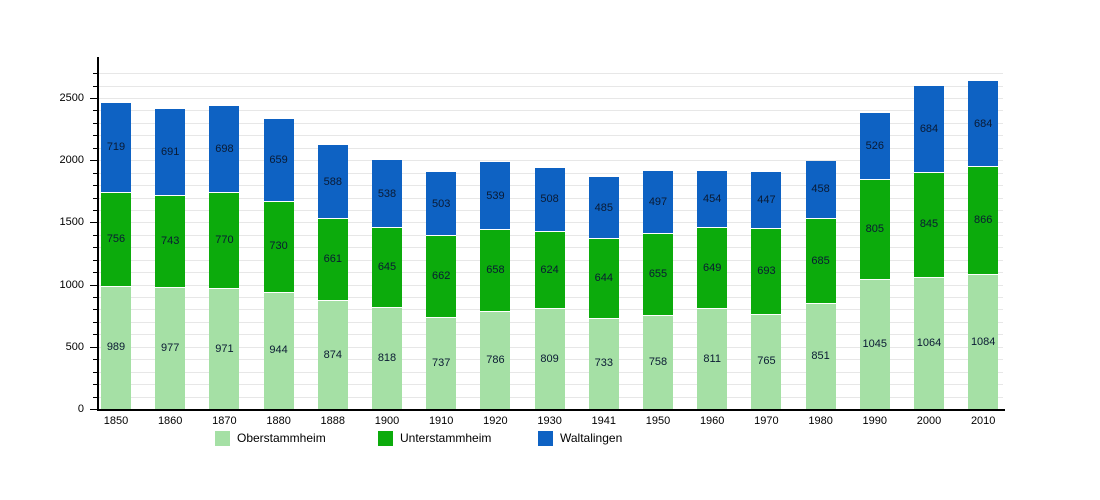 The height and width of the screenshot is (500, 1100). Describe the element at coordinates (603, 363) in the screenshot. I see `bar-value-label: 733` at that location.